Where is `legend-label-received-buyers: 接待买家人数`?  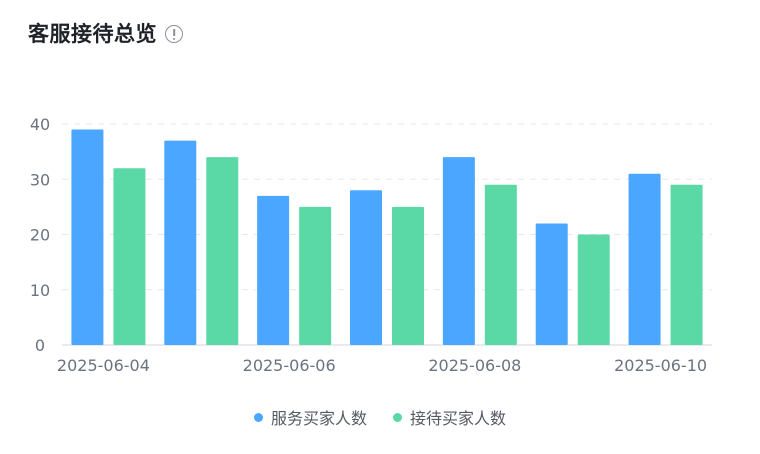
legend-label-received-buyers: 接待买家人数 is located at coordinates (458, 418).